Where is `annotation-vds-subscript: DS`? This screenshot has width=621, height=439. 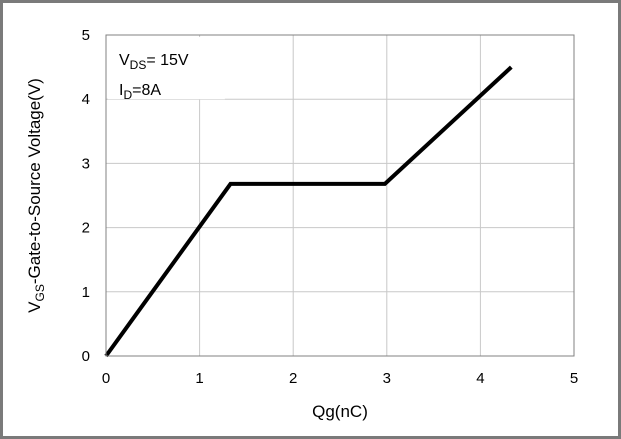 annotation-vds-subscript: DS is located at coordinates (138, 65).